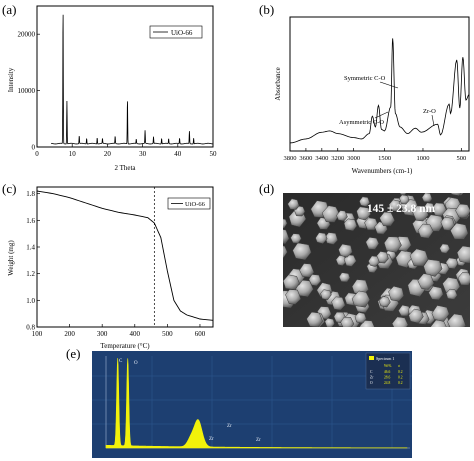 The width and height of the screenshot is (474, 461). What do you see at coordinates (200, 334) in the screenshot?
I see `tga-x-tick-label: 600` at bounding box center [200, 334].